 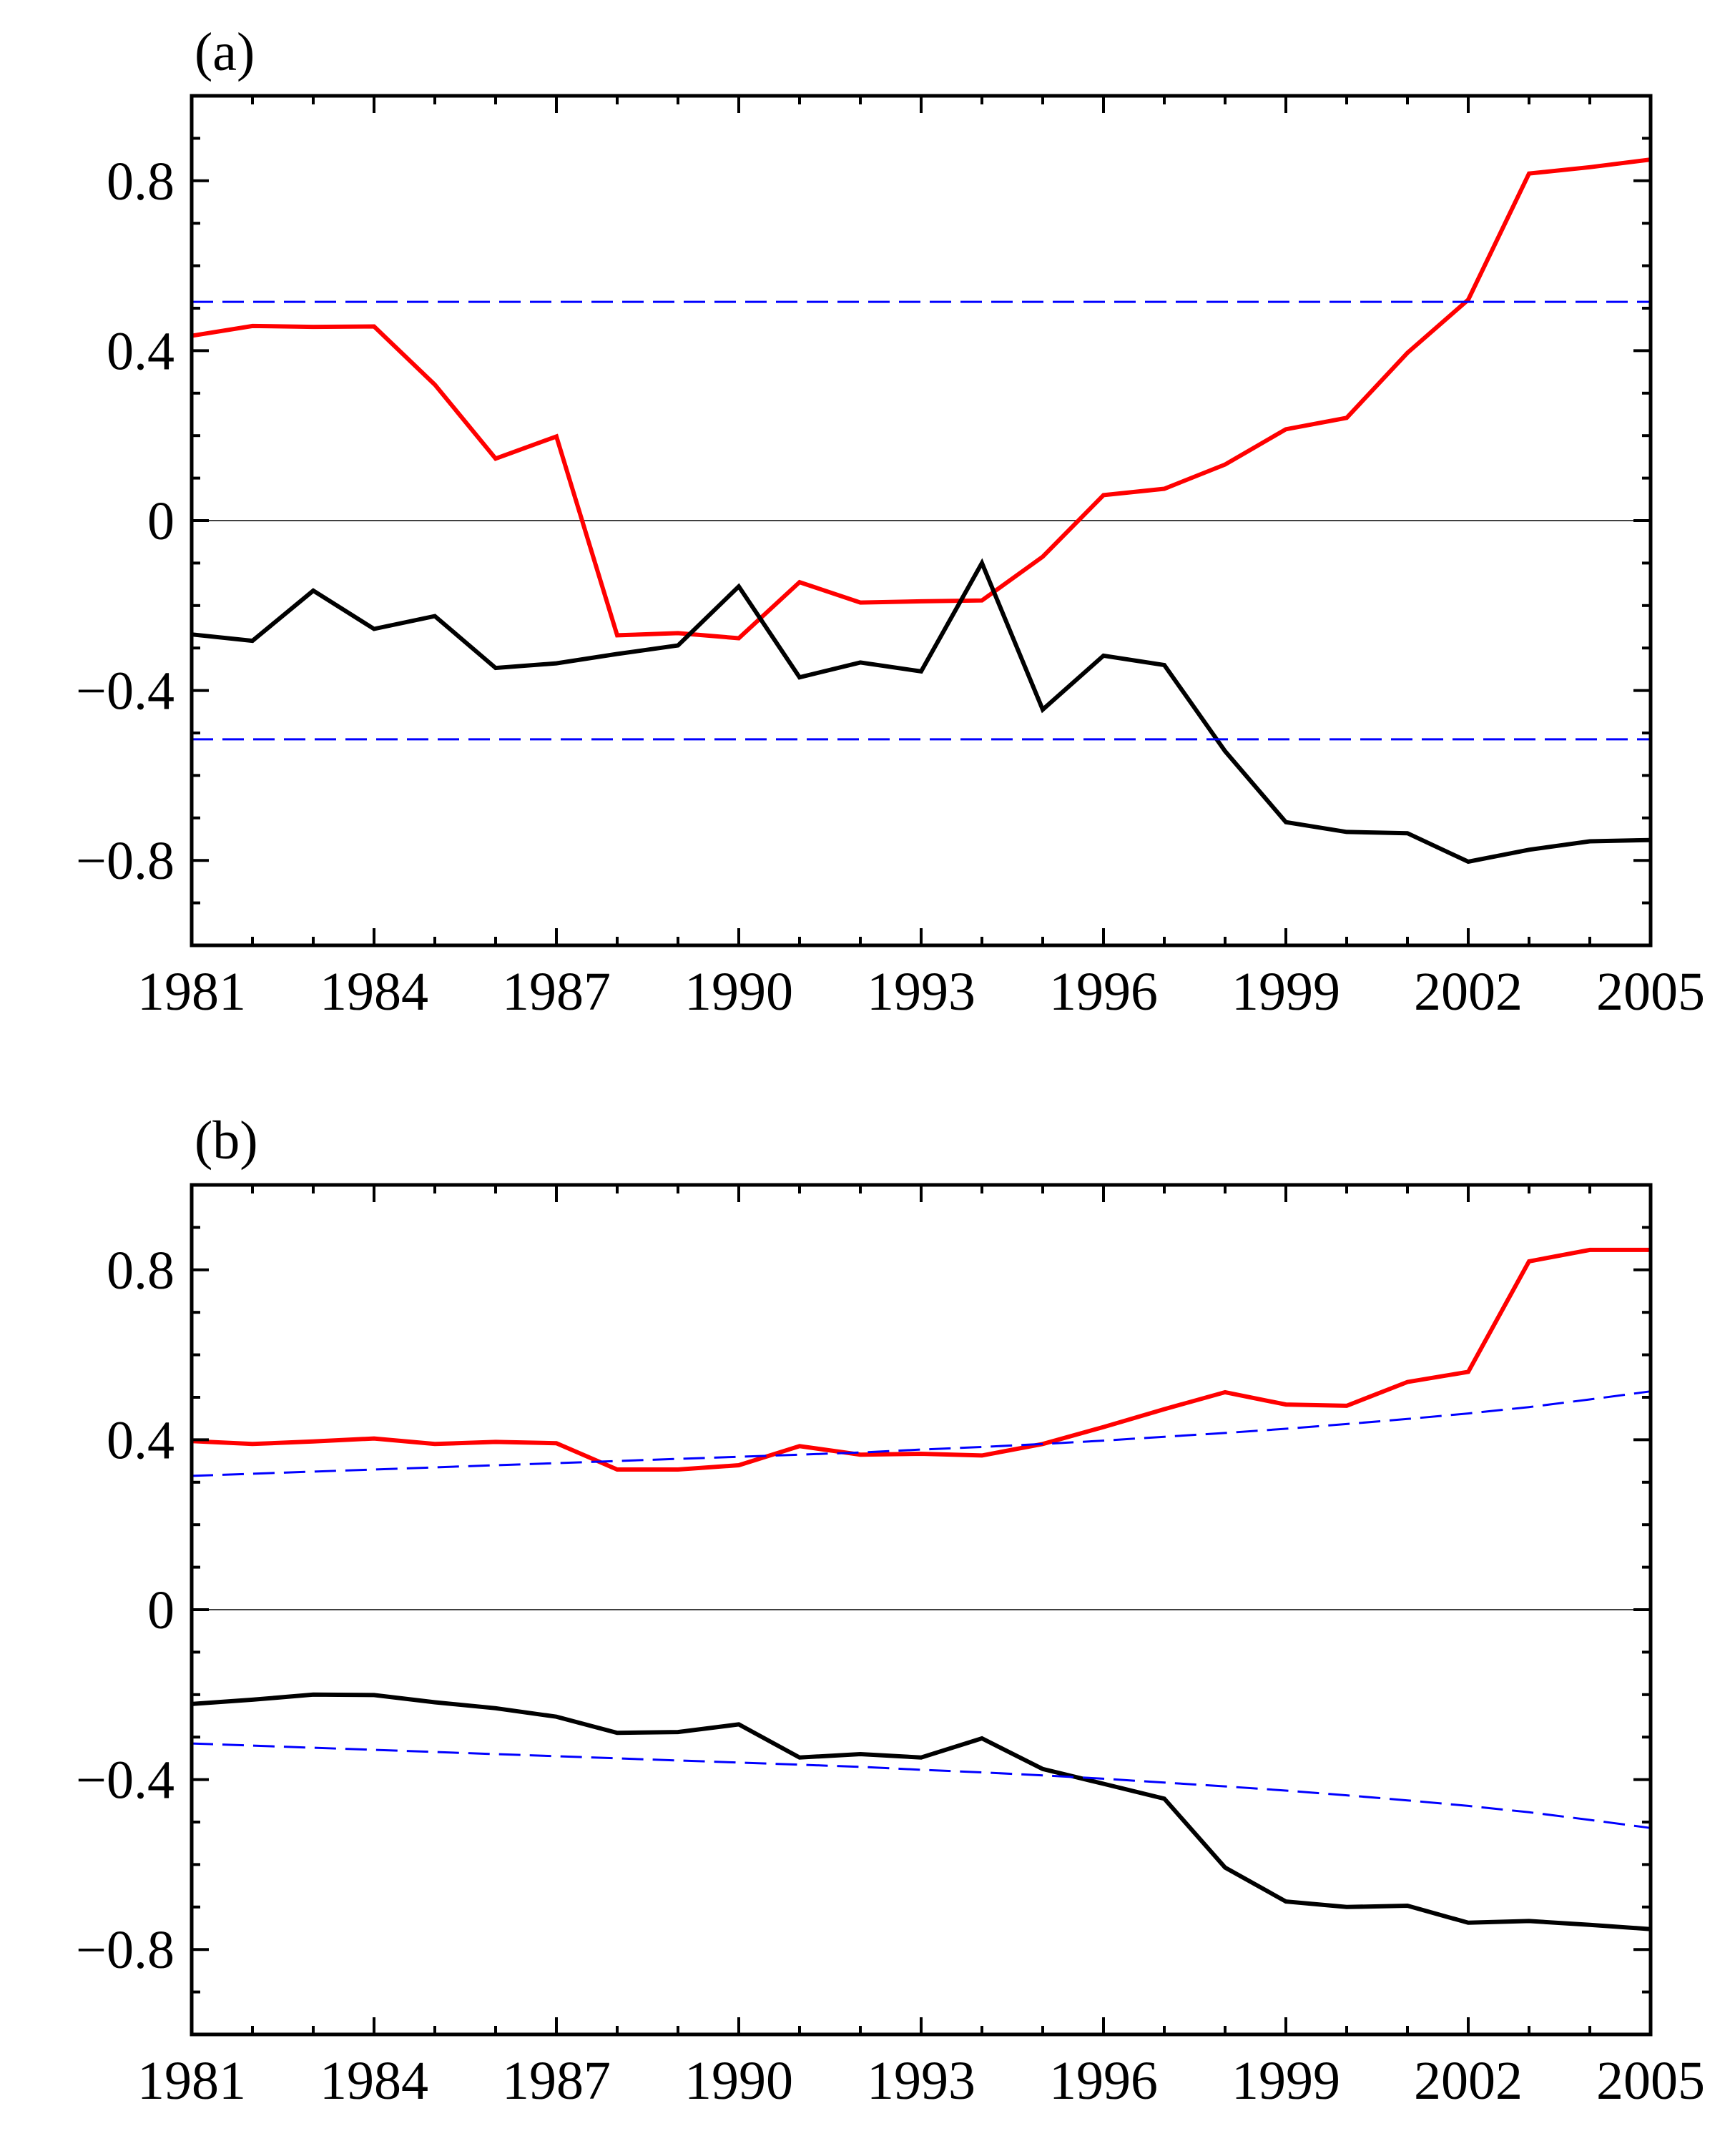 I want to click on series-red-line, so click(x=921, y=1359).